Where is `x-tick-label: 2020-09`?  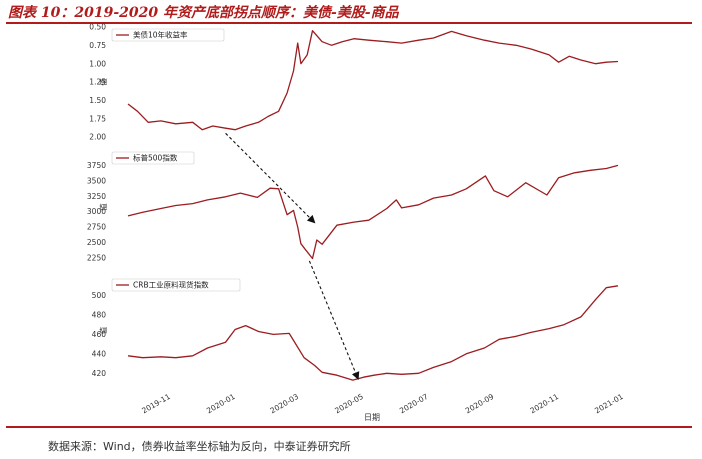 x-tick-label: 2020-09 is located at coordinates (480, 404).